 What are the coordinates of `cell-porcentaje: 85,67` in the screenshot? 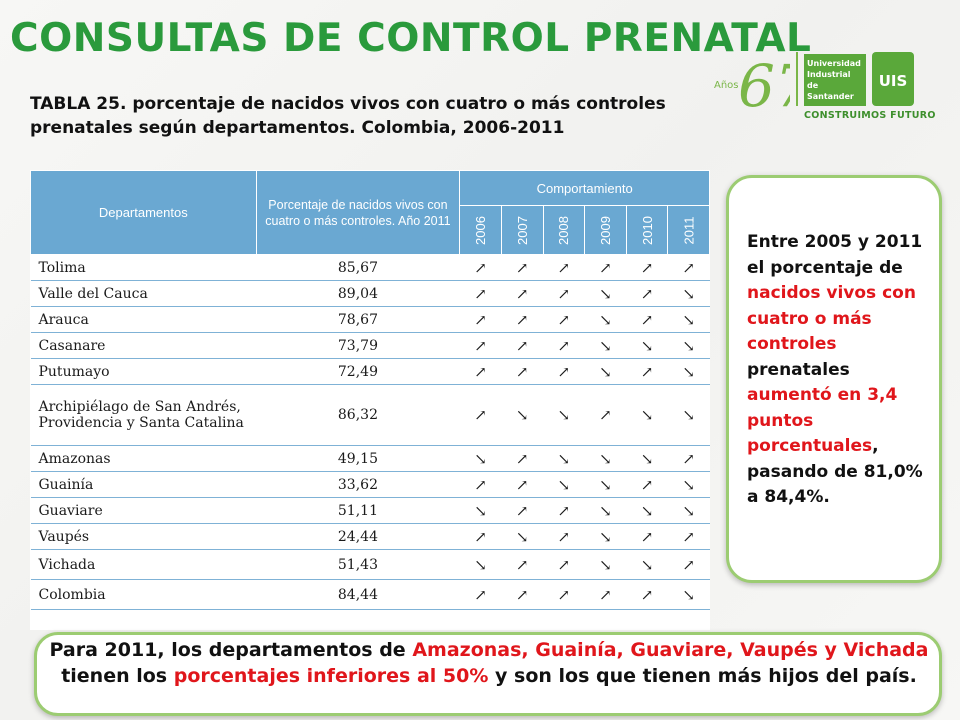 It's located at (358, 267).